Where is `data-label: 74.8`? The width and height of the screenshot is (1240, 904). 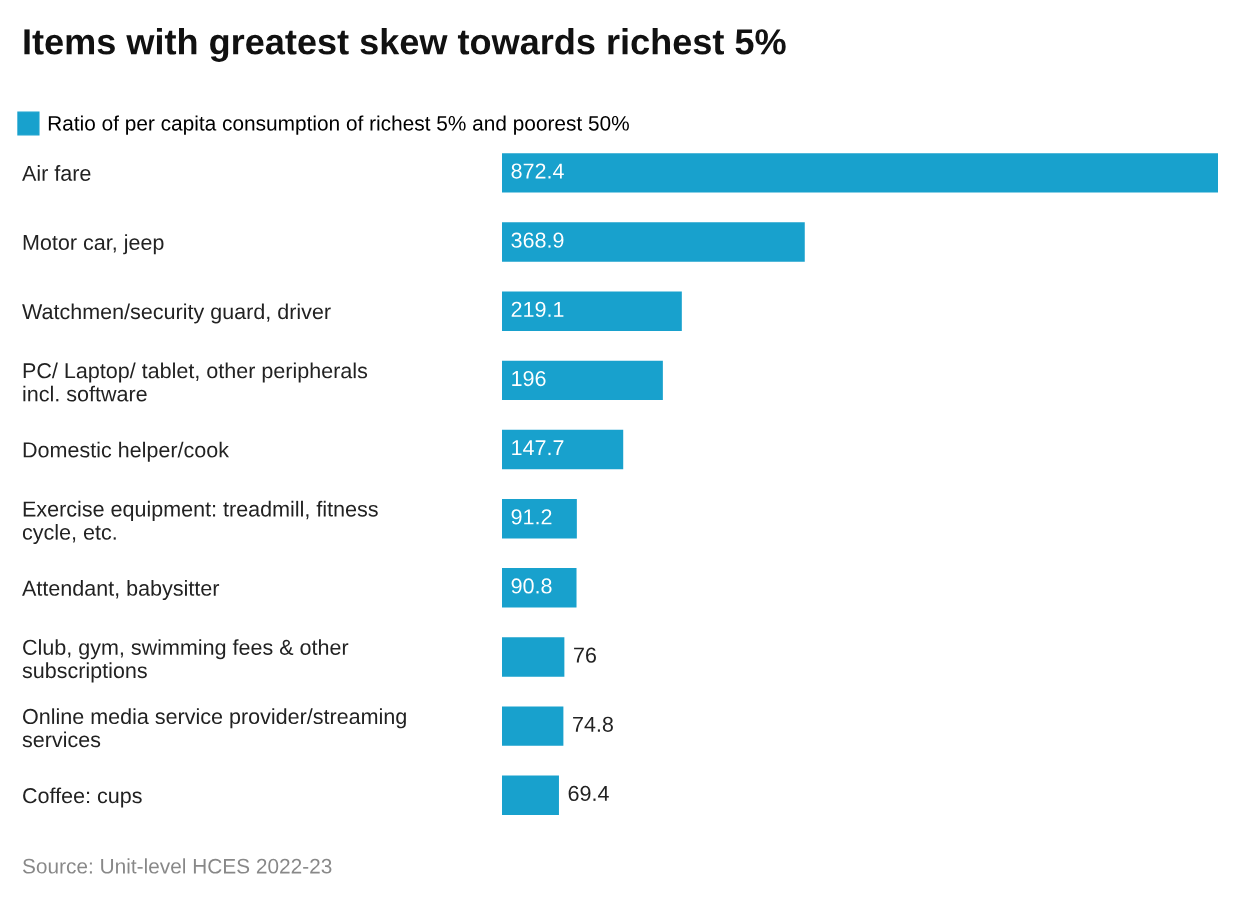 data-label: 74.8 is located at coordinates (593, 724).